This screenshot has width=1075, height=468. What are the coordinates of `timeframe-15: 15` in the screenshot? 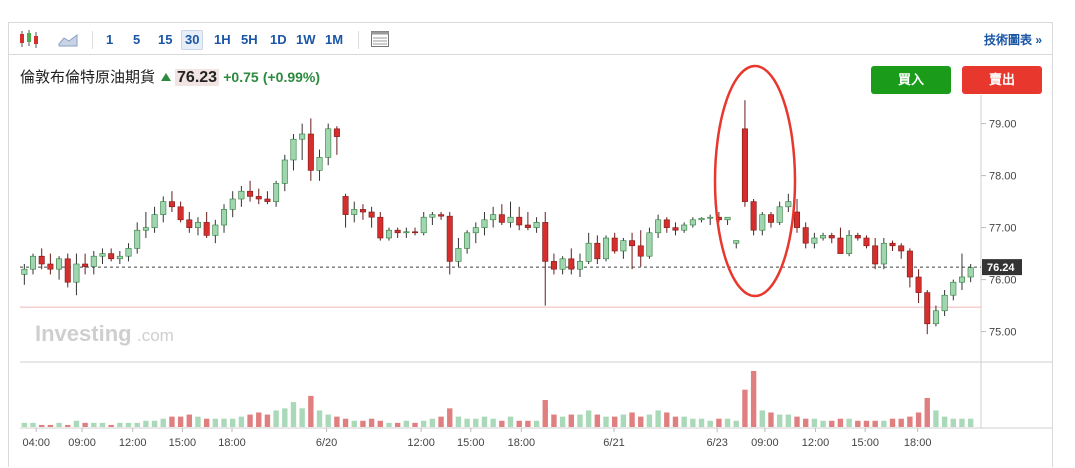 It's located at (165, 39).